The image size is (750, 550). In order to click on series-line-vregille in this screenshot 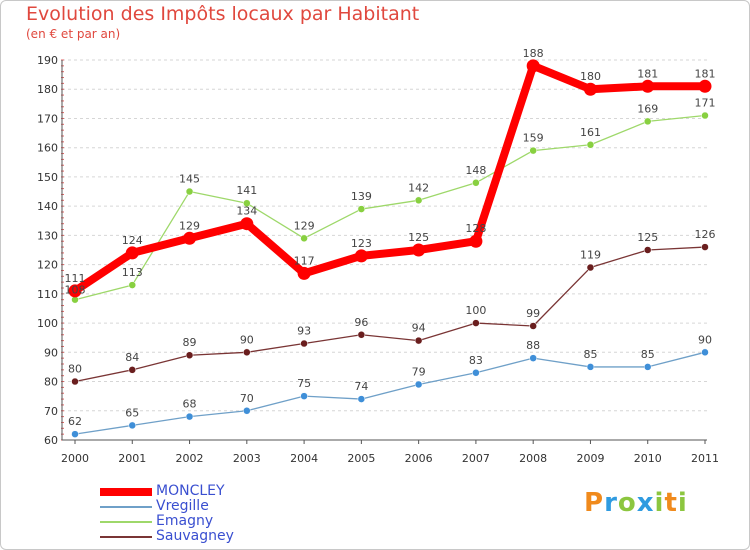, I will do `click(390, 393)`.